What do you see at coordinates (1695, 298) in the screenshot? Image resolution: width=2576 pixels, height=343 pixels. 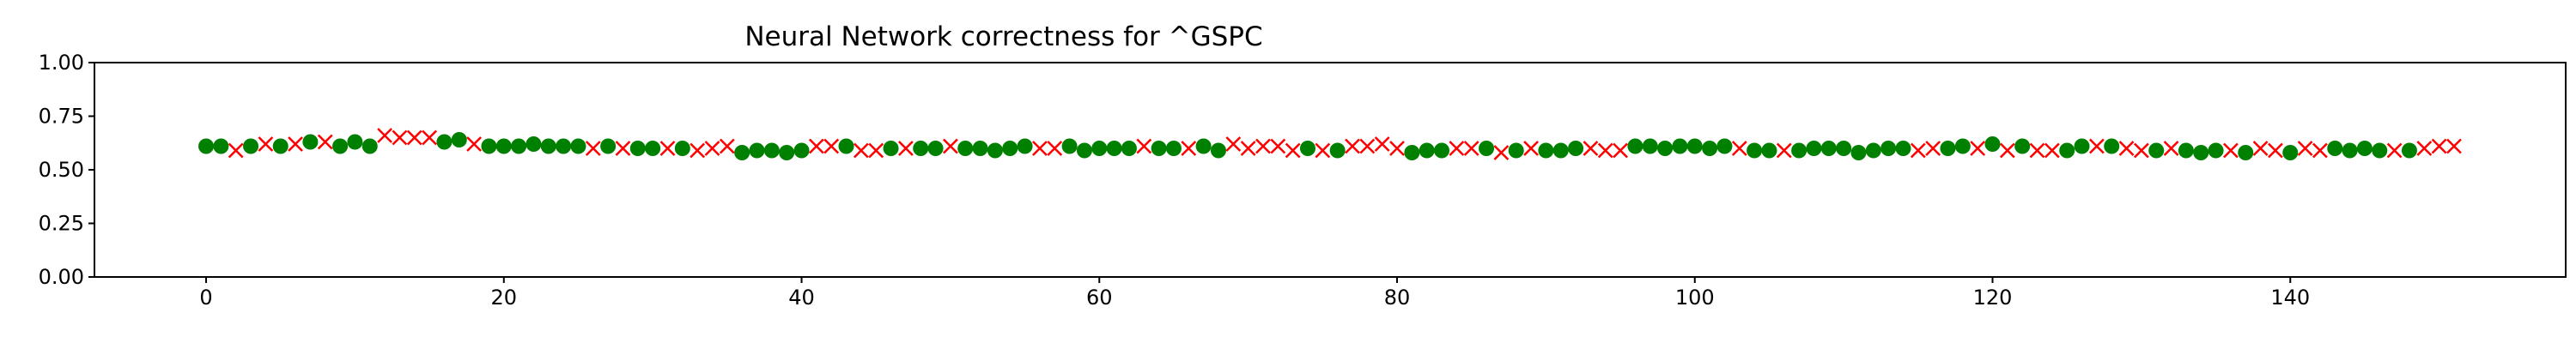 I see `x-tick-label: 100` at bounding box center [1695, 298].